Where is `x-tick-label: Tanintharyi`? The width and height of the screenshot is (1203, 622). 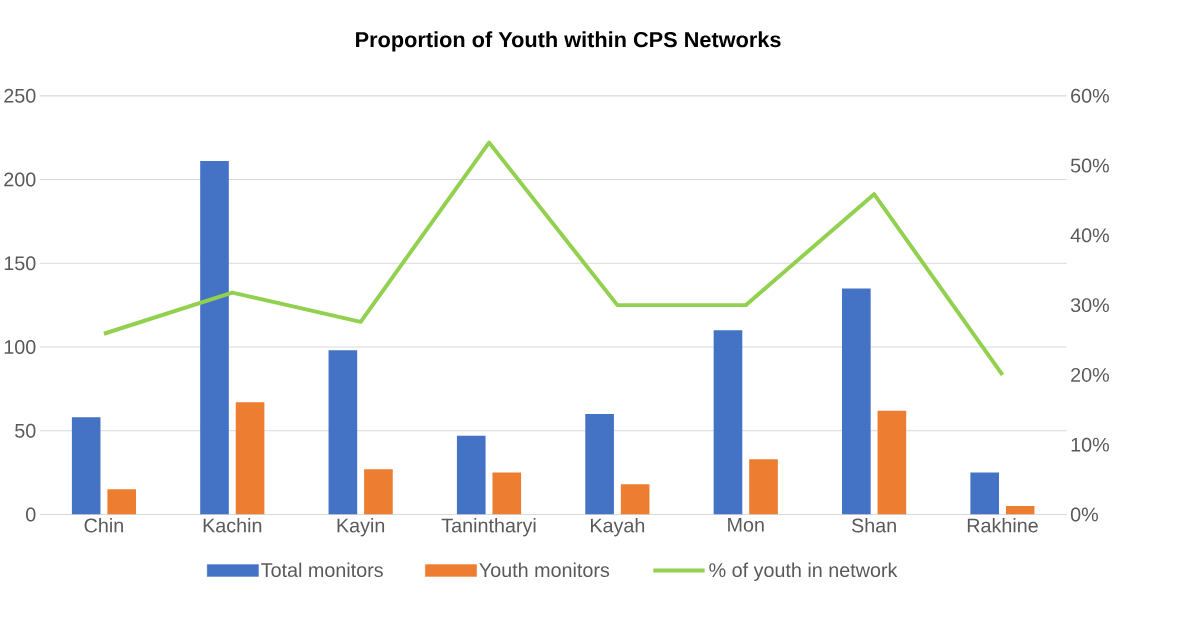
x-tick-label: Tanintharyi is located at coordinates (488, 527).